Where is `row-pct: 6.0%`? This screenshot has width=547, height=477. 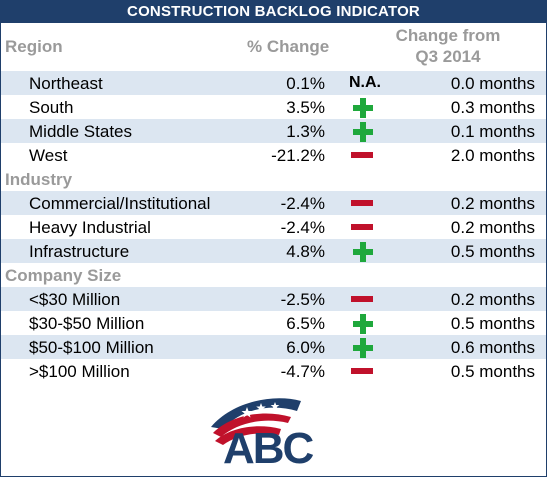
row-pct: 6.0% is located at coordinates (305, 347).